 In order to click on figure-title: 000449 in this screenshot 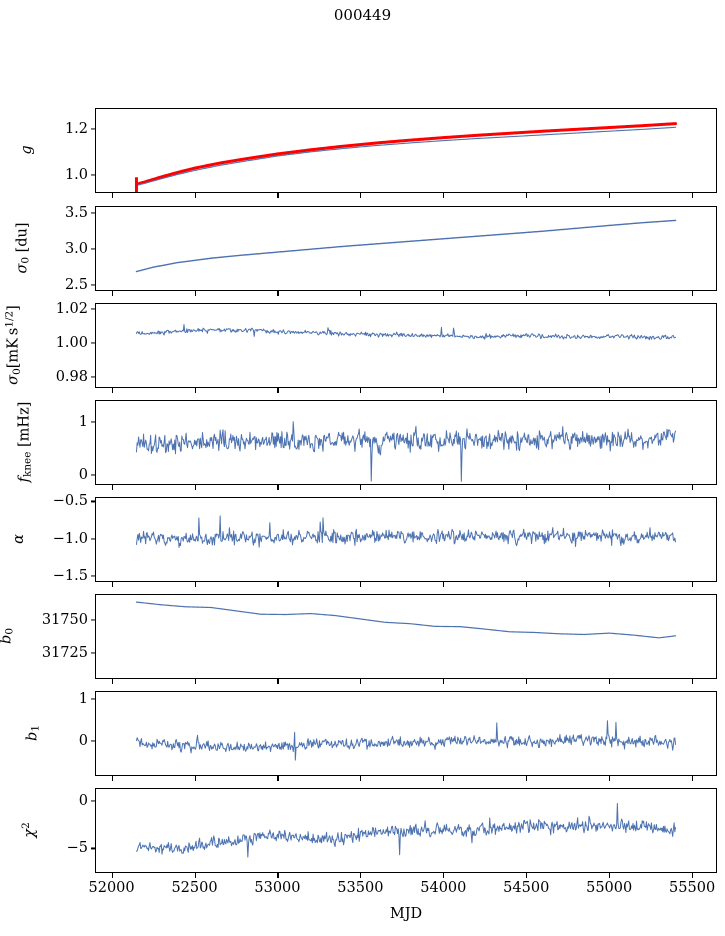, I will do `click(362, 15)`.